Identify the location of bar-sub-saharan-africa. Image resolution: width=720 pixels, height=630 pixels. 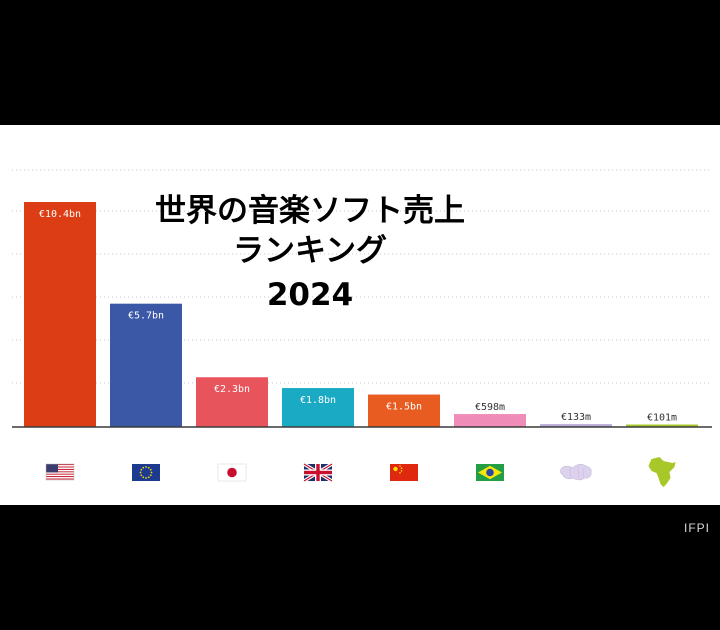
(662, 425).